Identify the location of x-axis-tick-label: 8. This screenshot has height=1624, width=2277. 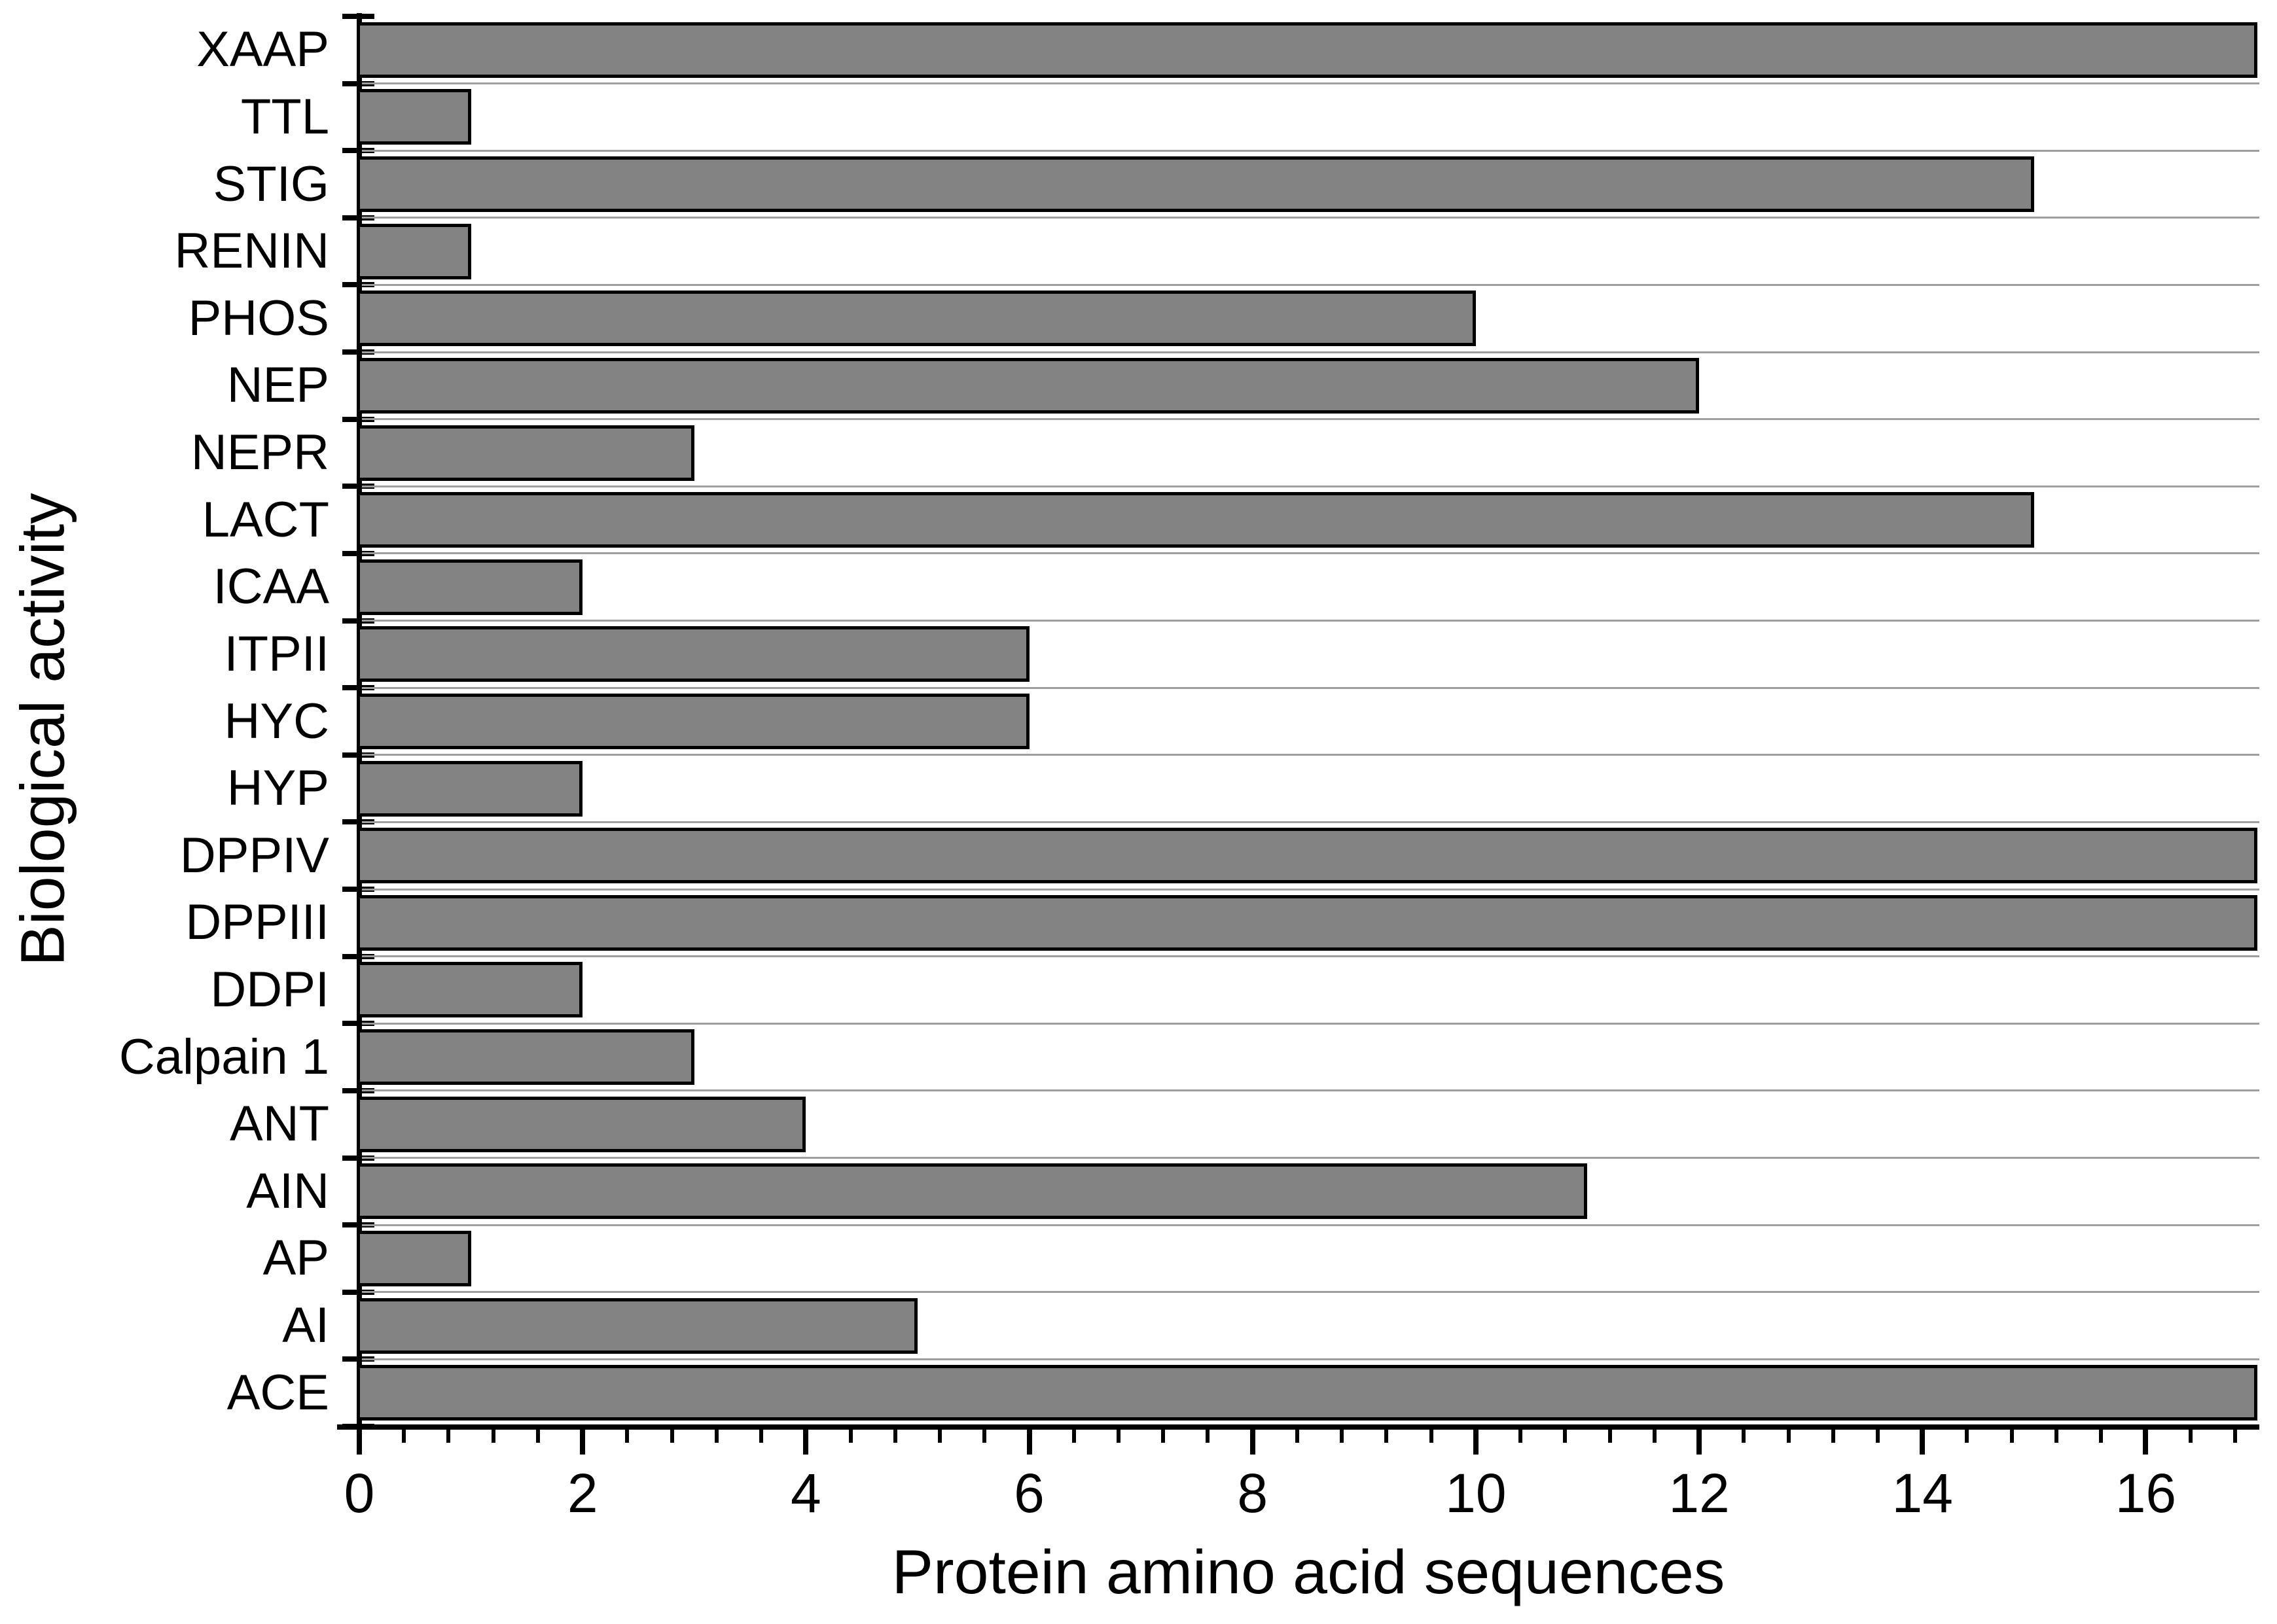
(1252, 1493).